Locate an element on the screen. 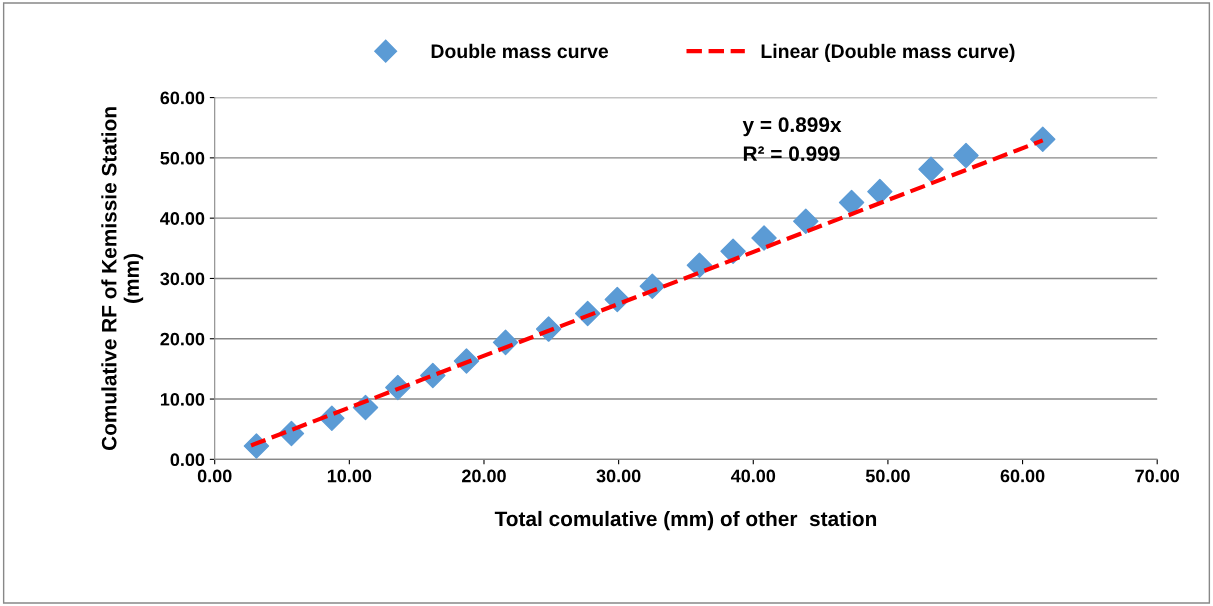 This screenshot has width=1213, height=606. legend-label: Linear (Double mass curve) is located at coordinates (888, 52).